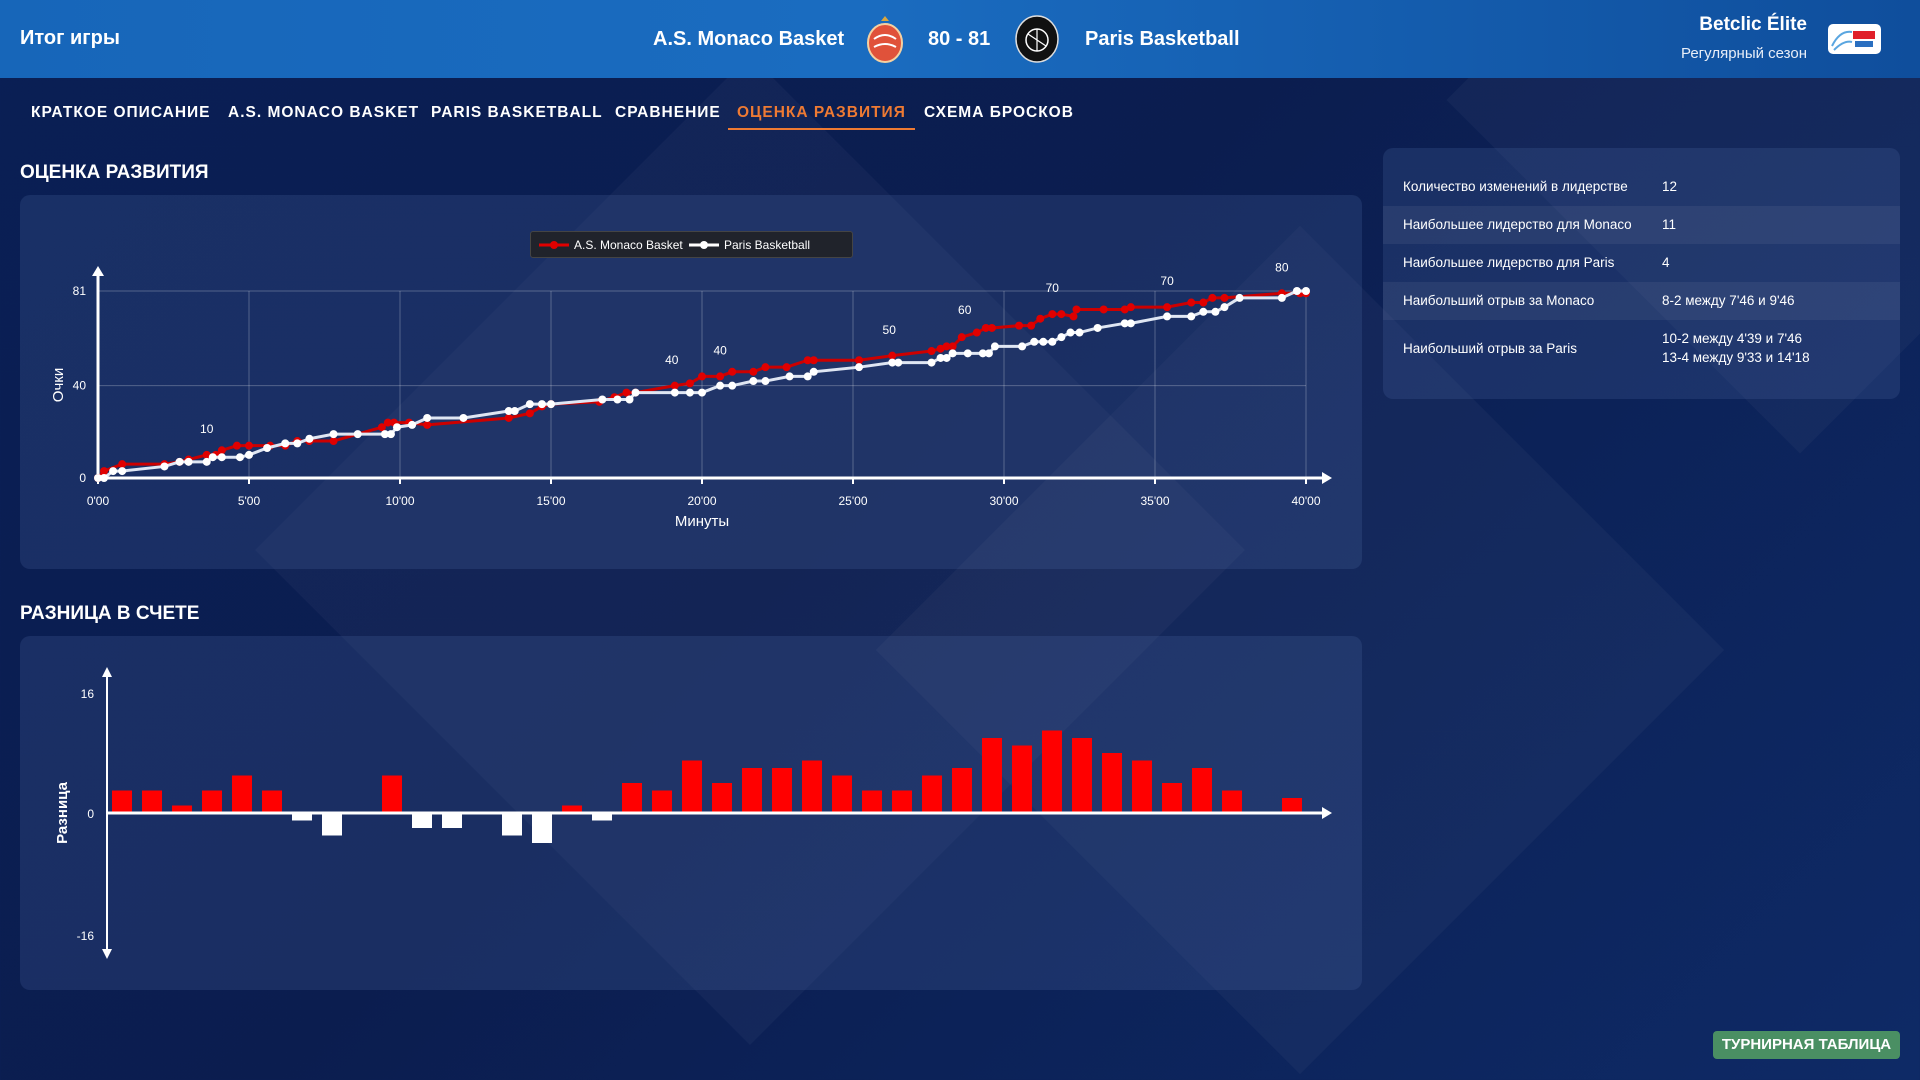 The image size is (1920, 1080). Describe the element at coordinates (668, 112) in the screenshot. I see `tab-comparison: СРАВНЕНИЕ` at that location.